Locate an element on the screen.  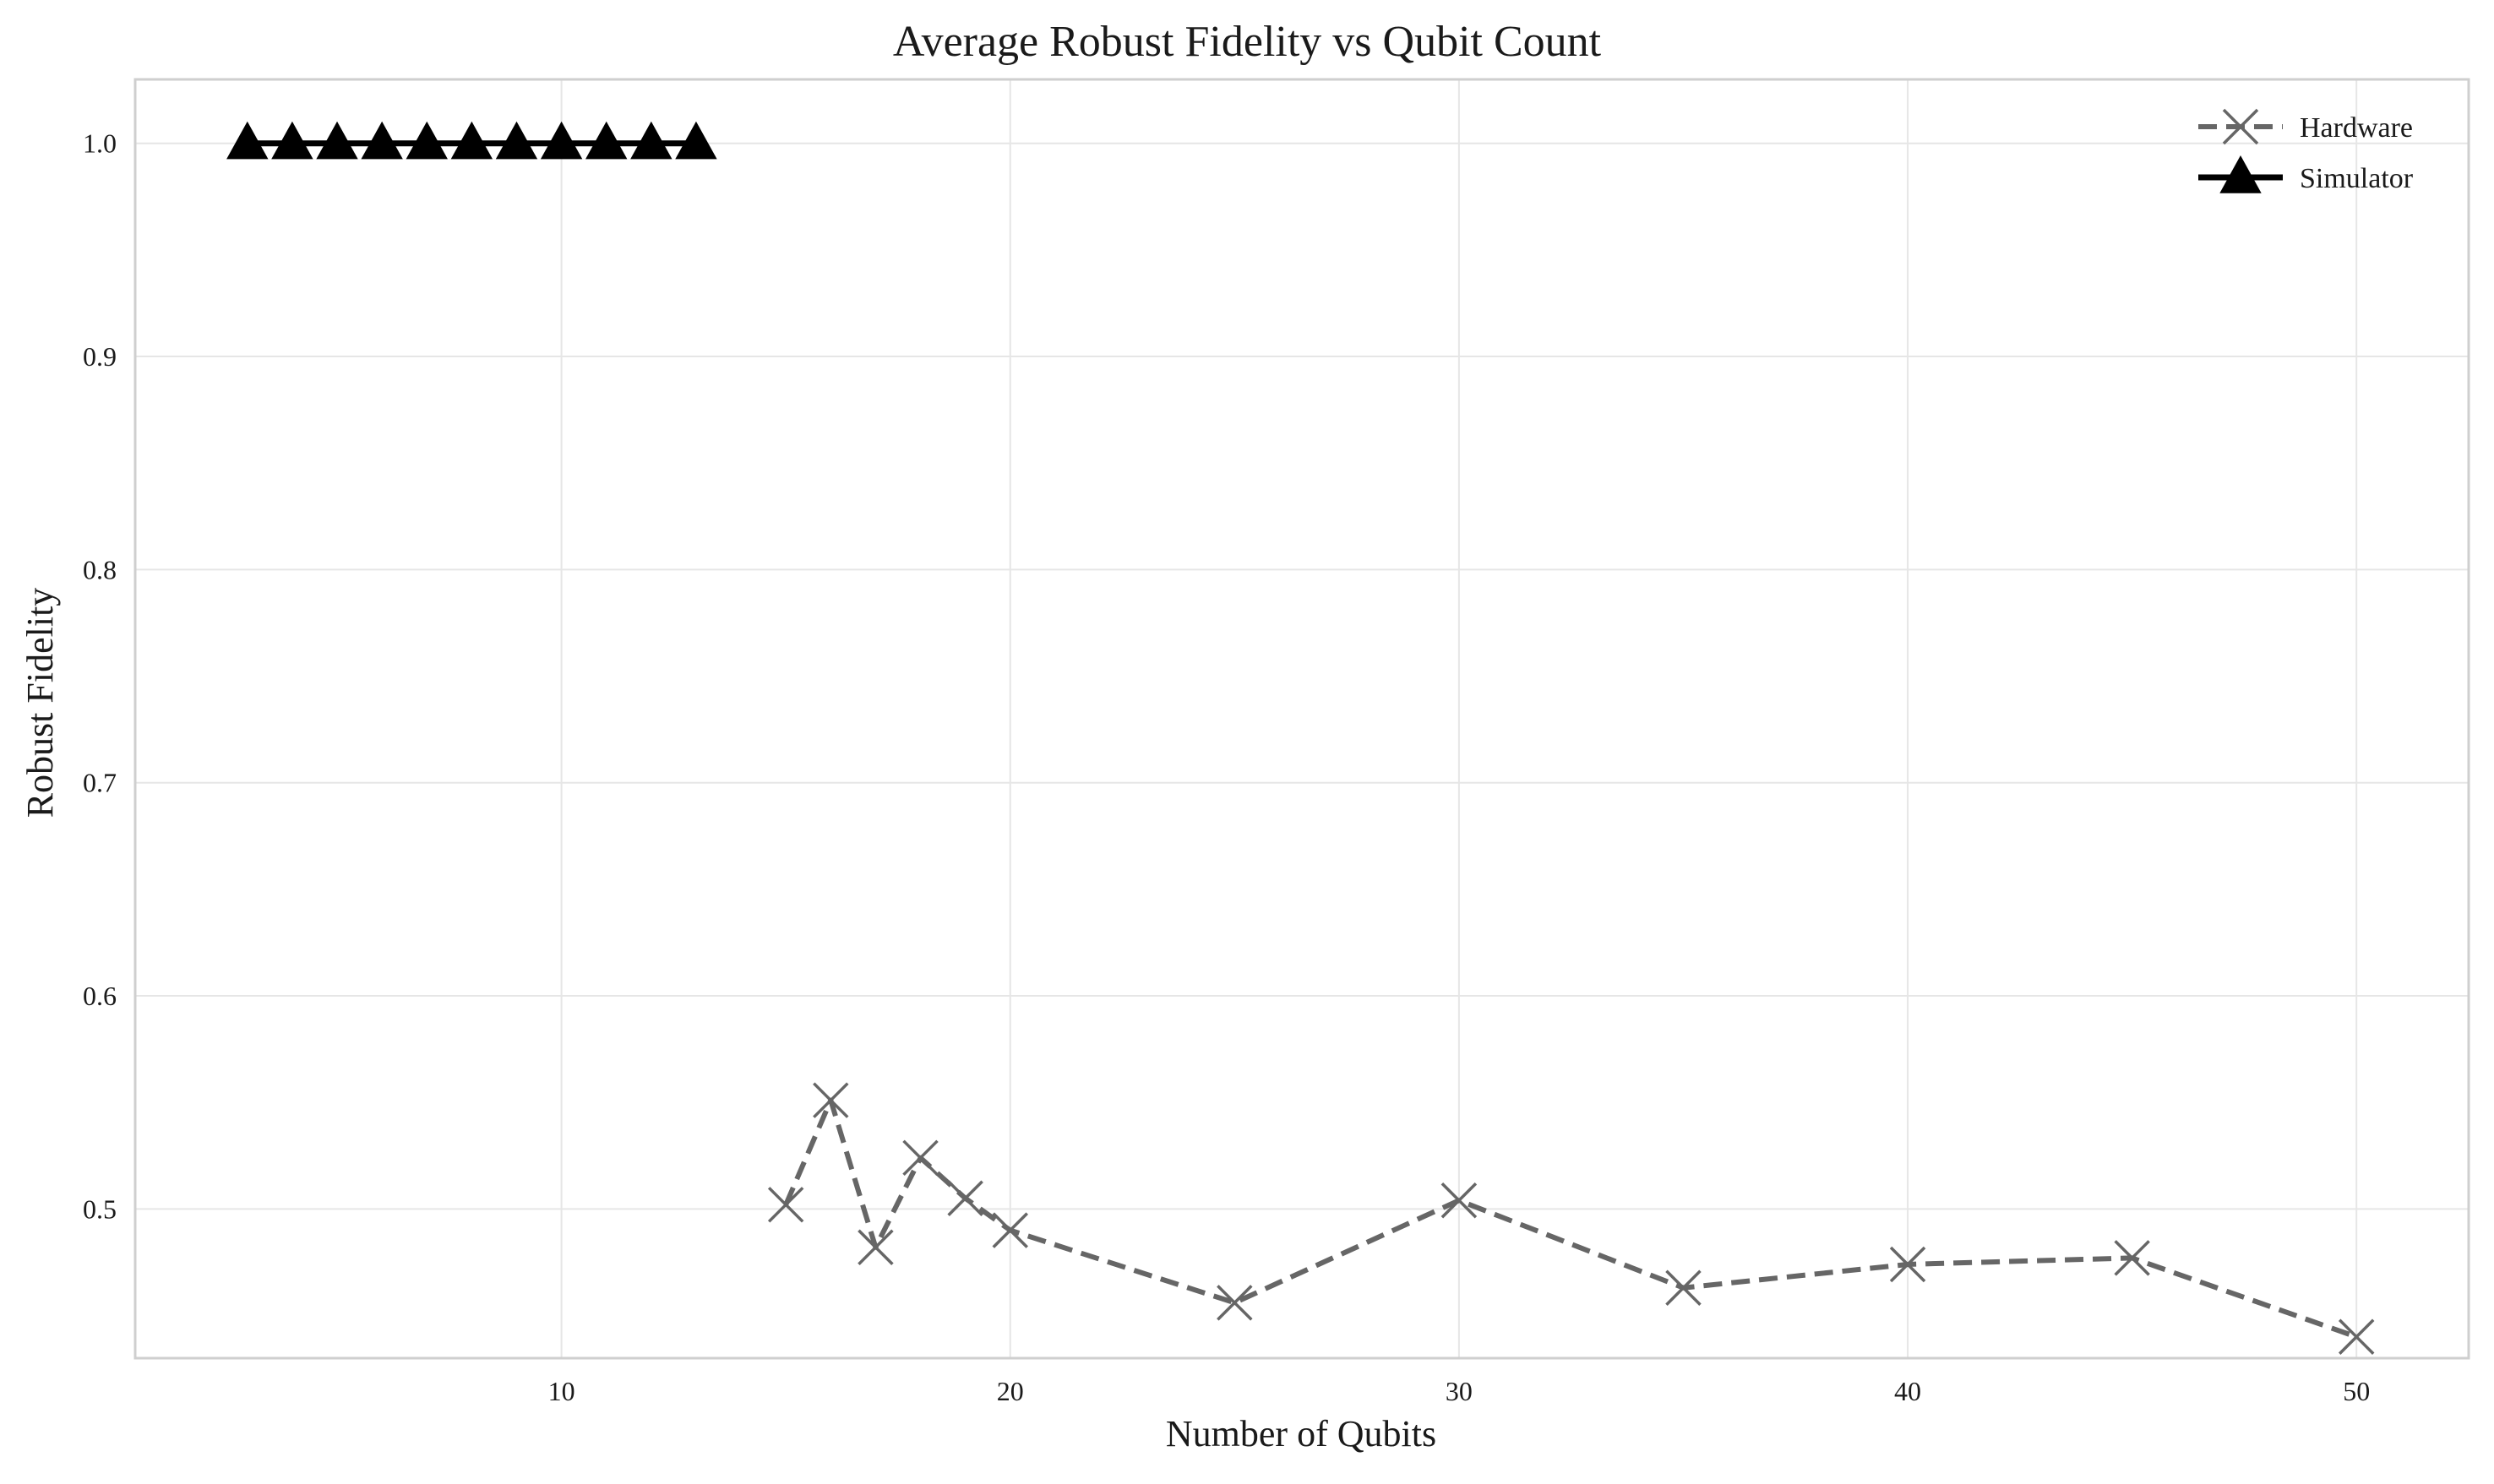
x-tick-label: 20 is located at coordinates (1010, 1391).